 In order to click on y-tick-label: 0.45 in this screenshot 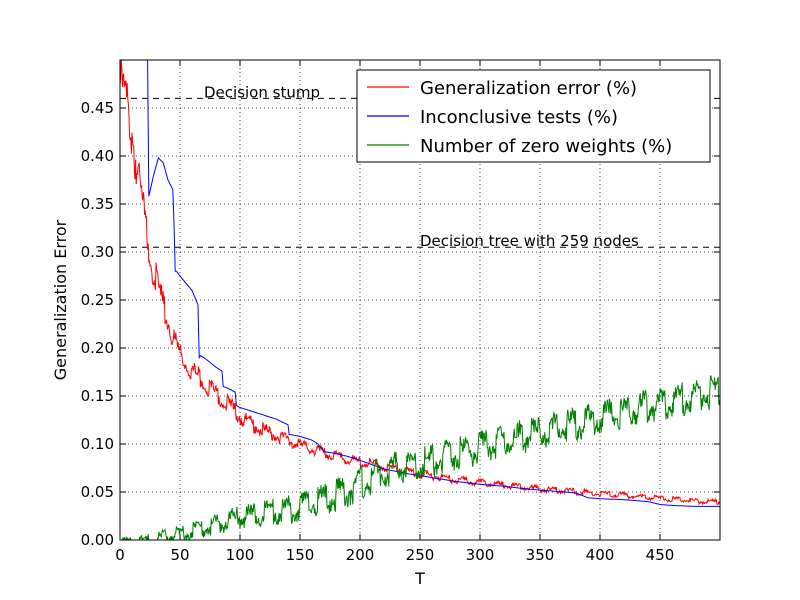, I will do `click(97, 108)`.